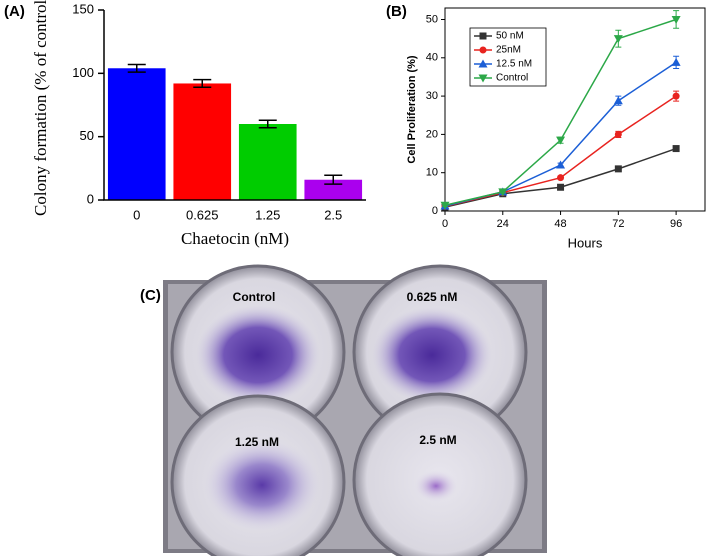 This screenshot has width=709, height=556. What do you see at coordinates (83, 72) in the screenshot?
I see `y-tick-label: 100` at bounding box center [83, 72].